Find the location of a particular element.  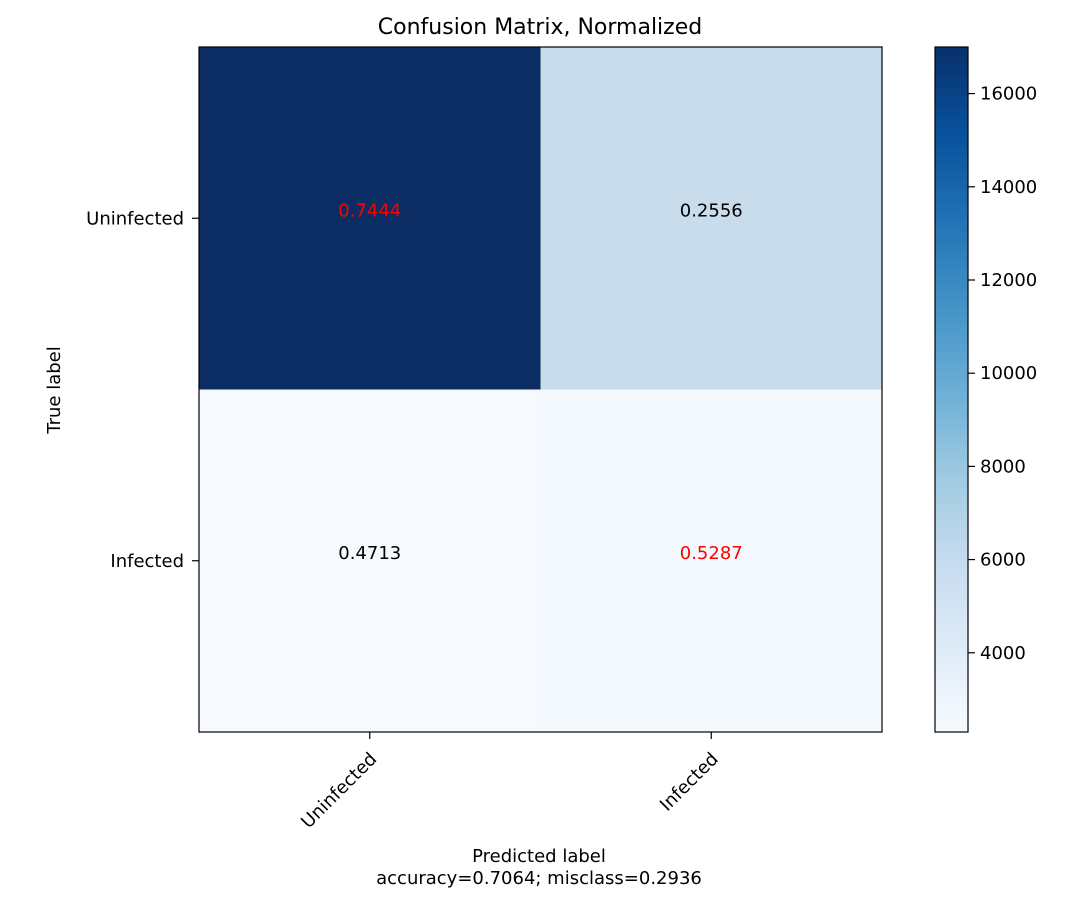

y-axis: Uninfected Infected is located at coordinates (142, 390).